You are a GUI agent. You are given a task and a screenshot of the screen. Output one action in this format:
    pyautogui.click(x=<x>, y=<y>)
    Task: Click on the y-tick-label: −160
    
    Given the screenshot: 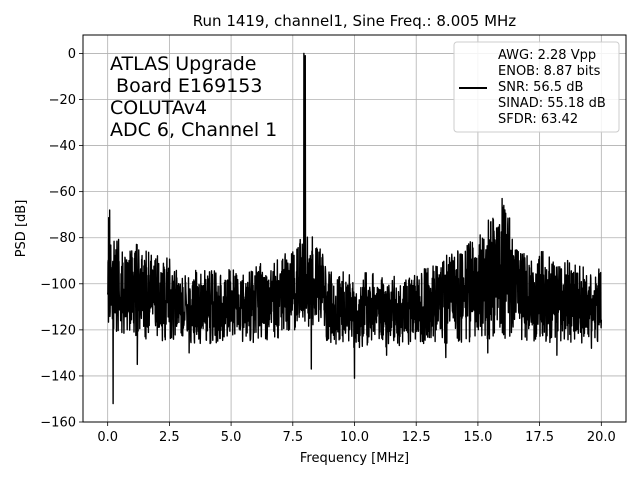 What is the action you would take?
    pyautogui.click(x=58, y=423)
    